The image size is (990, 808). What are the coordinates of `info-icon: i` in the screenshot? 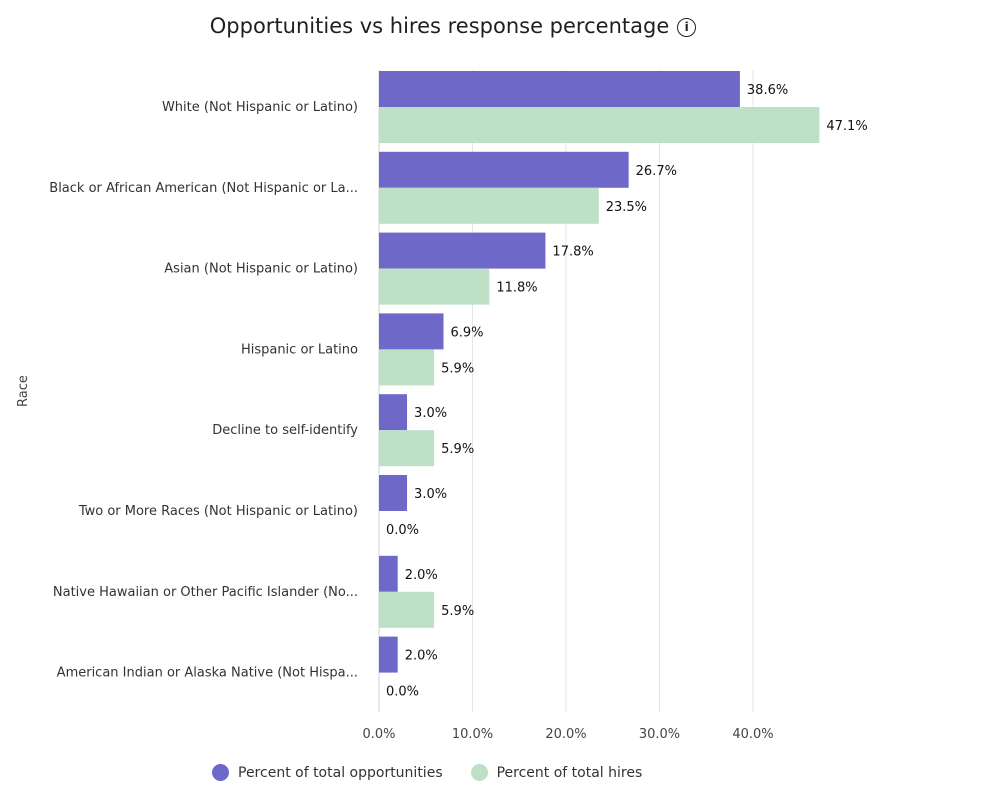 It's located at (687, 27).